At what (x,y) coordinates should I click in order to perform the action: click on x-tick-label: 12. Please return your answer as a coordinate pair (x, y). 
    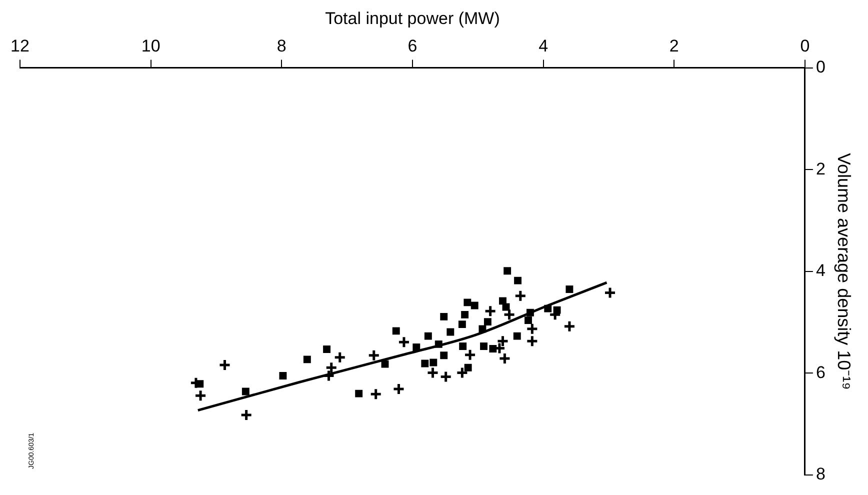
    Looking at the image, I should click on (20, 46).